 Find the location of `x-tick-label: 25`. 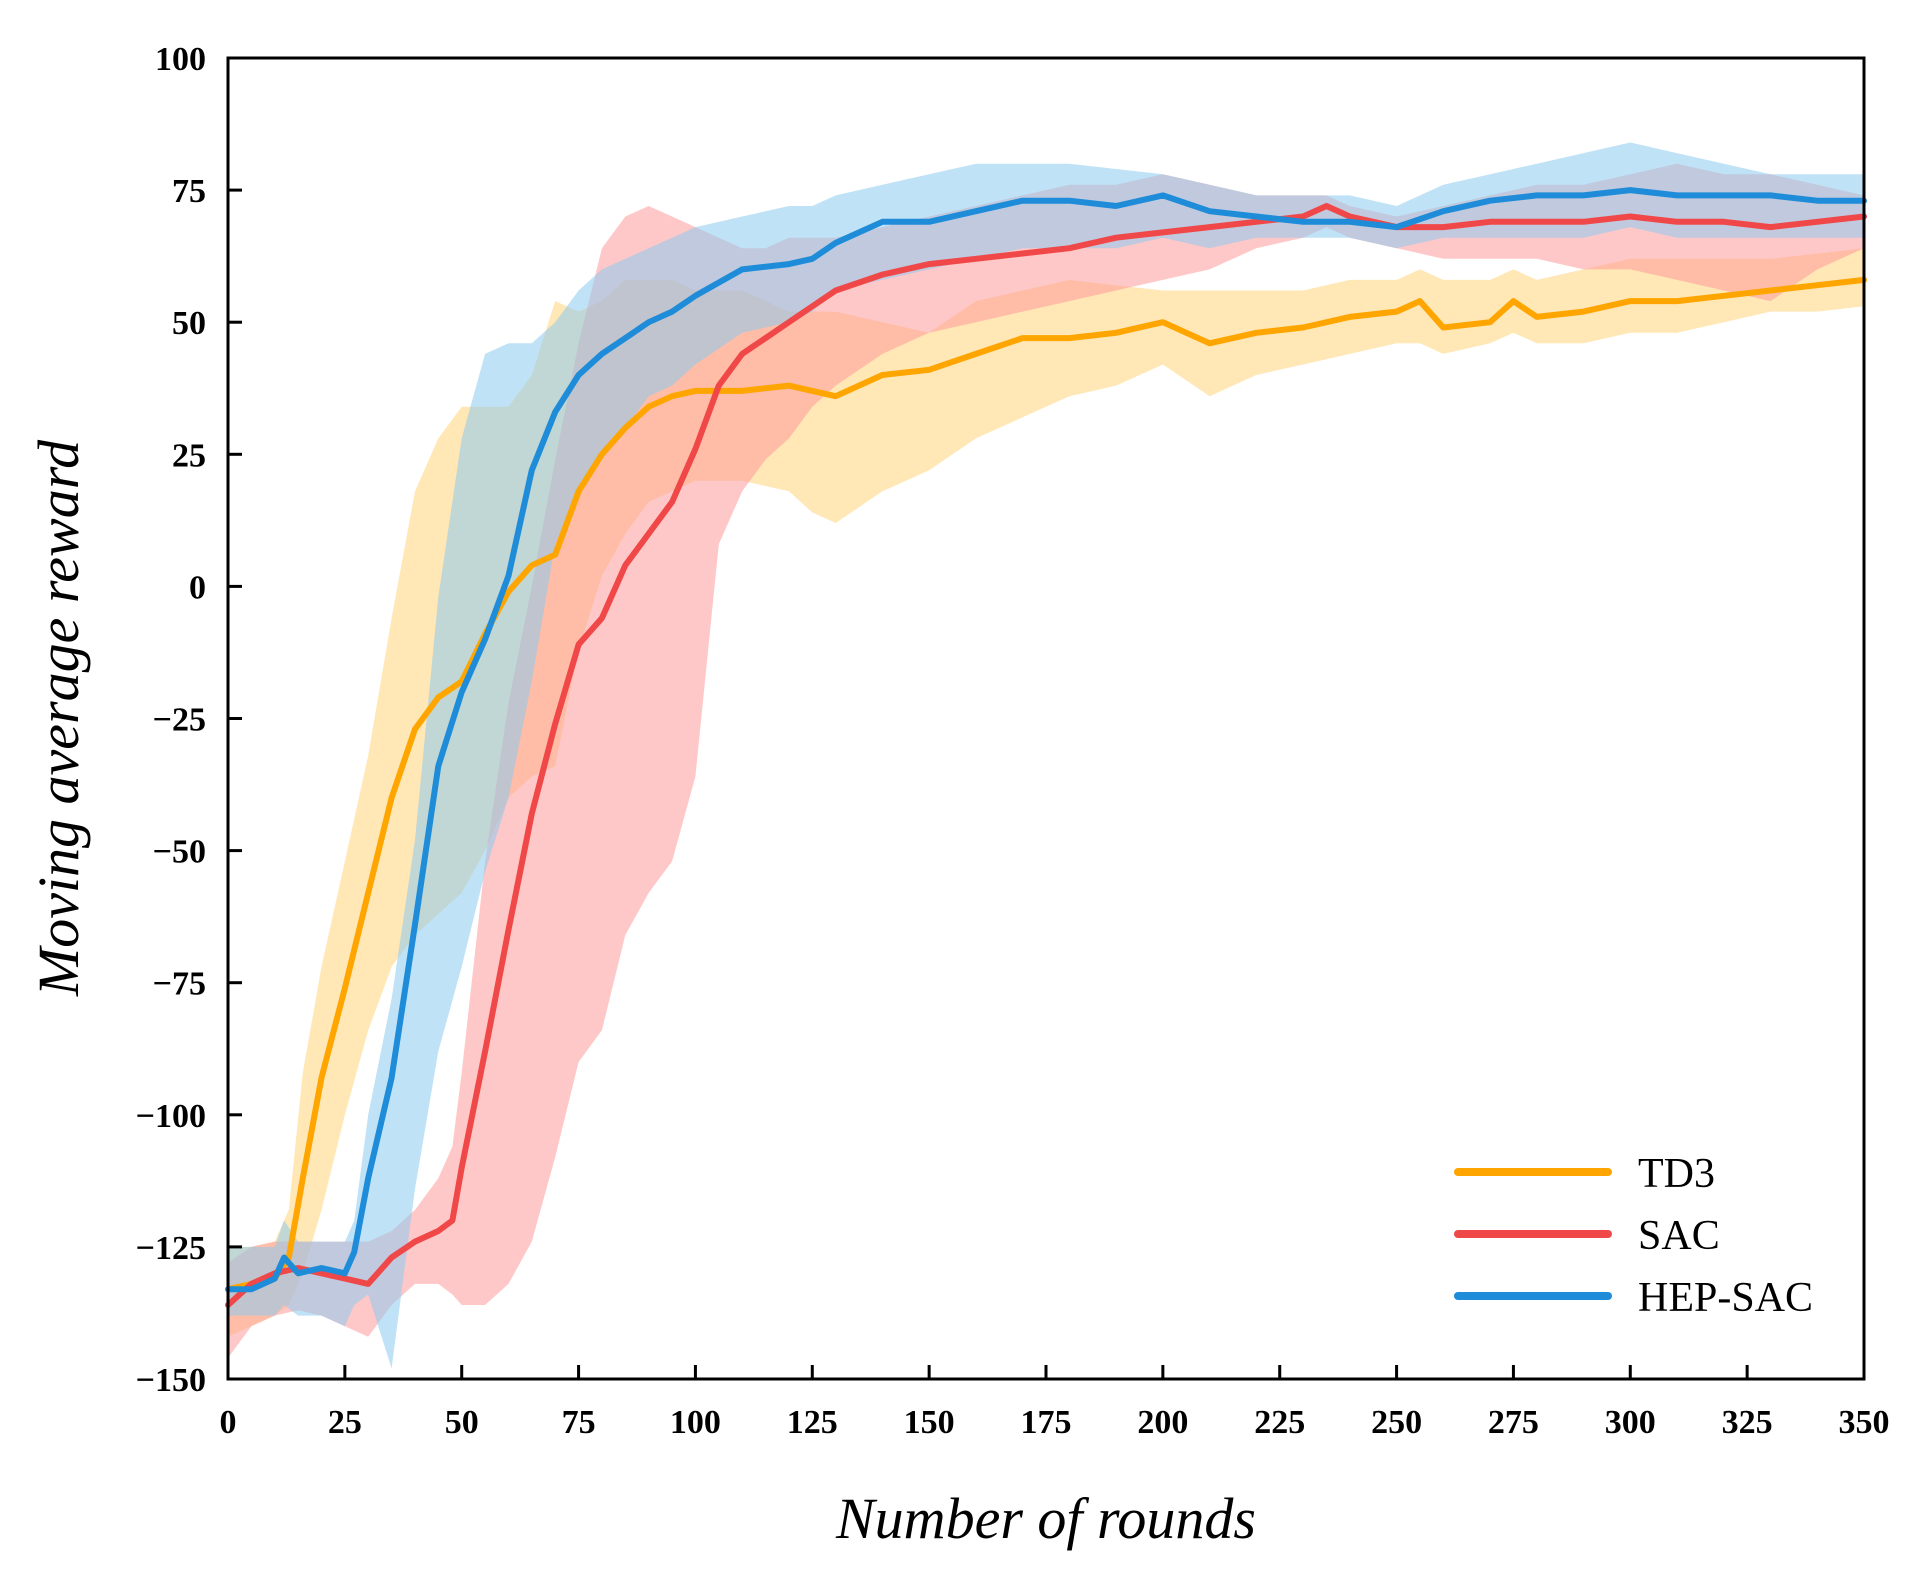

x-tick-label: 25 is located at coordinates (345, 1422).